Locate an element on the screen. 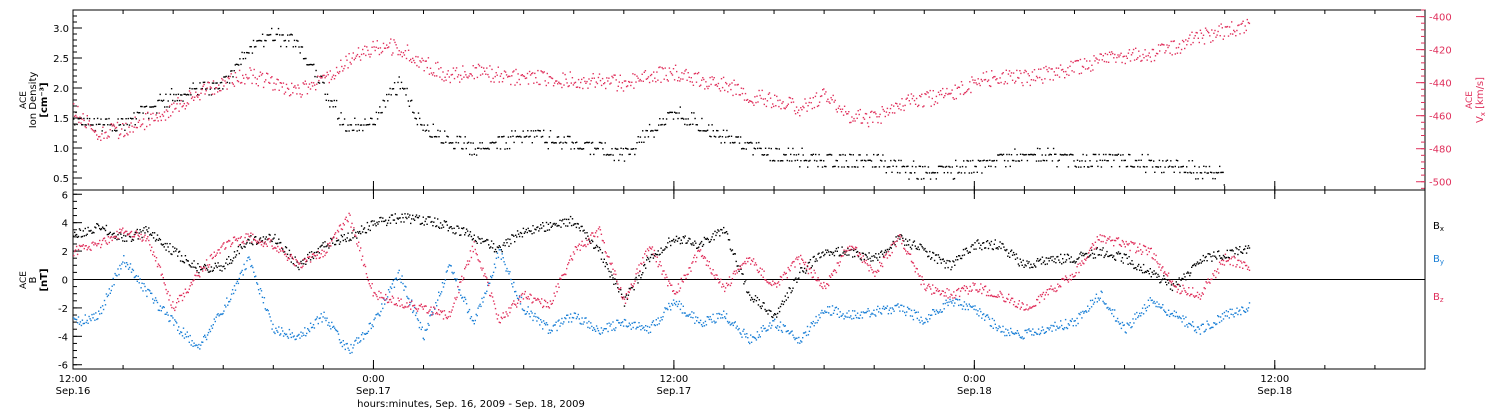  left-axis-label-line1: ACE is located at coordinates (24, 100).